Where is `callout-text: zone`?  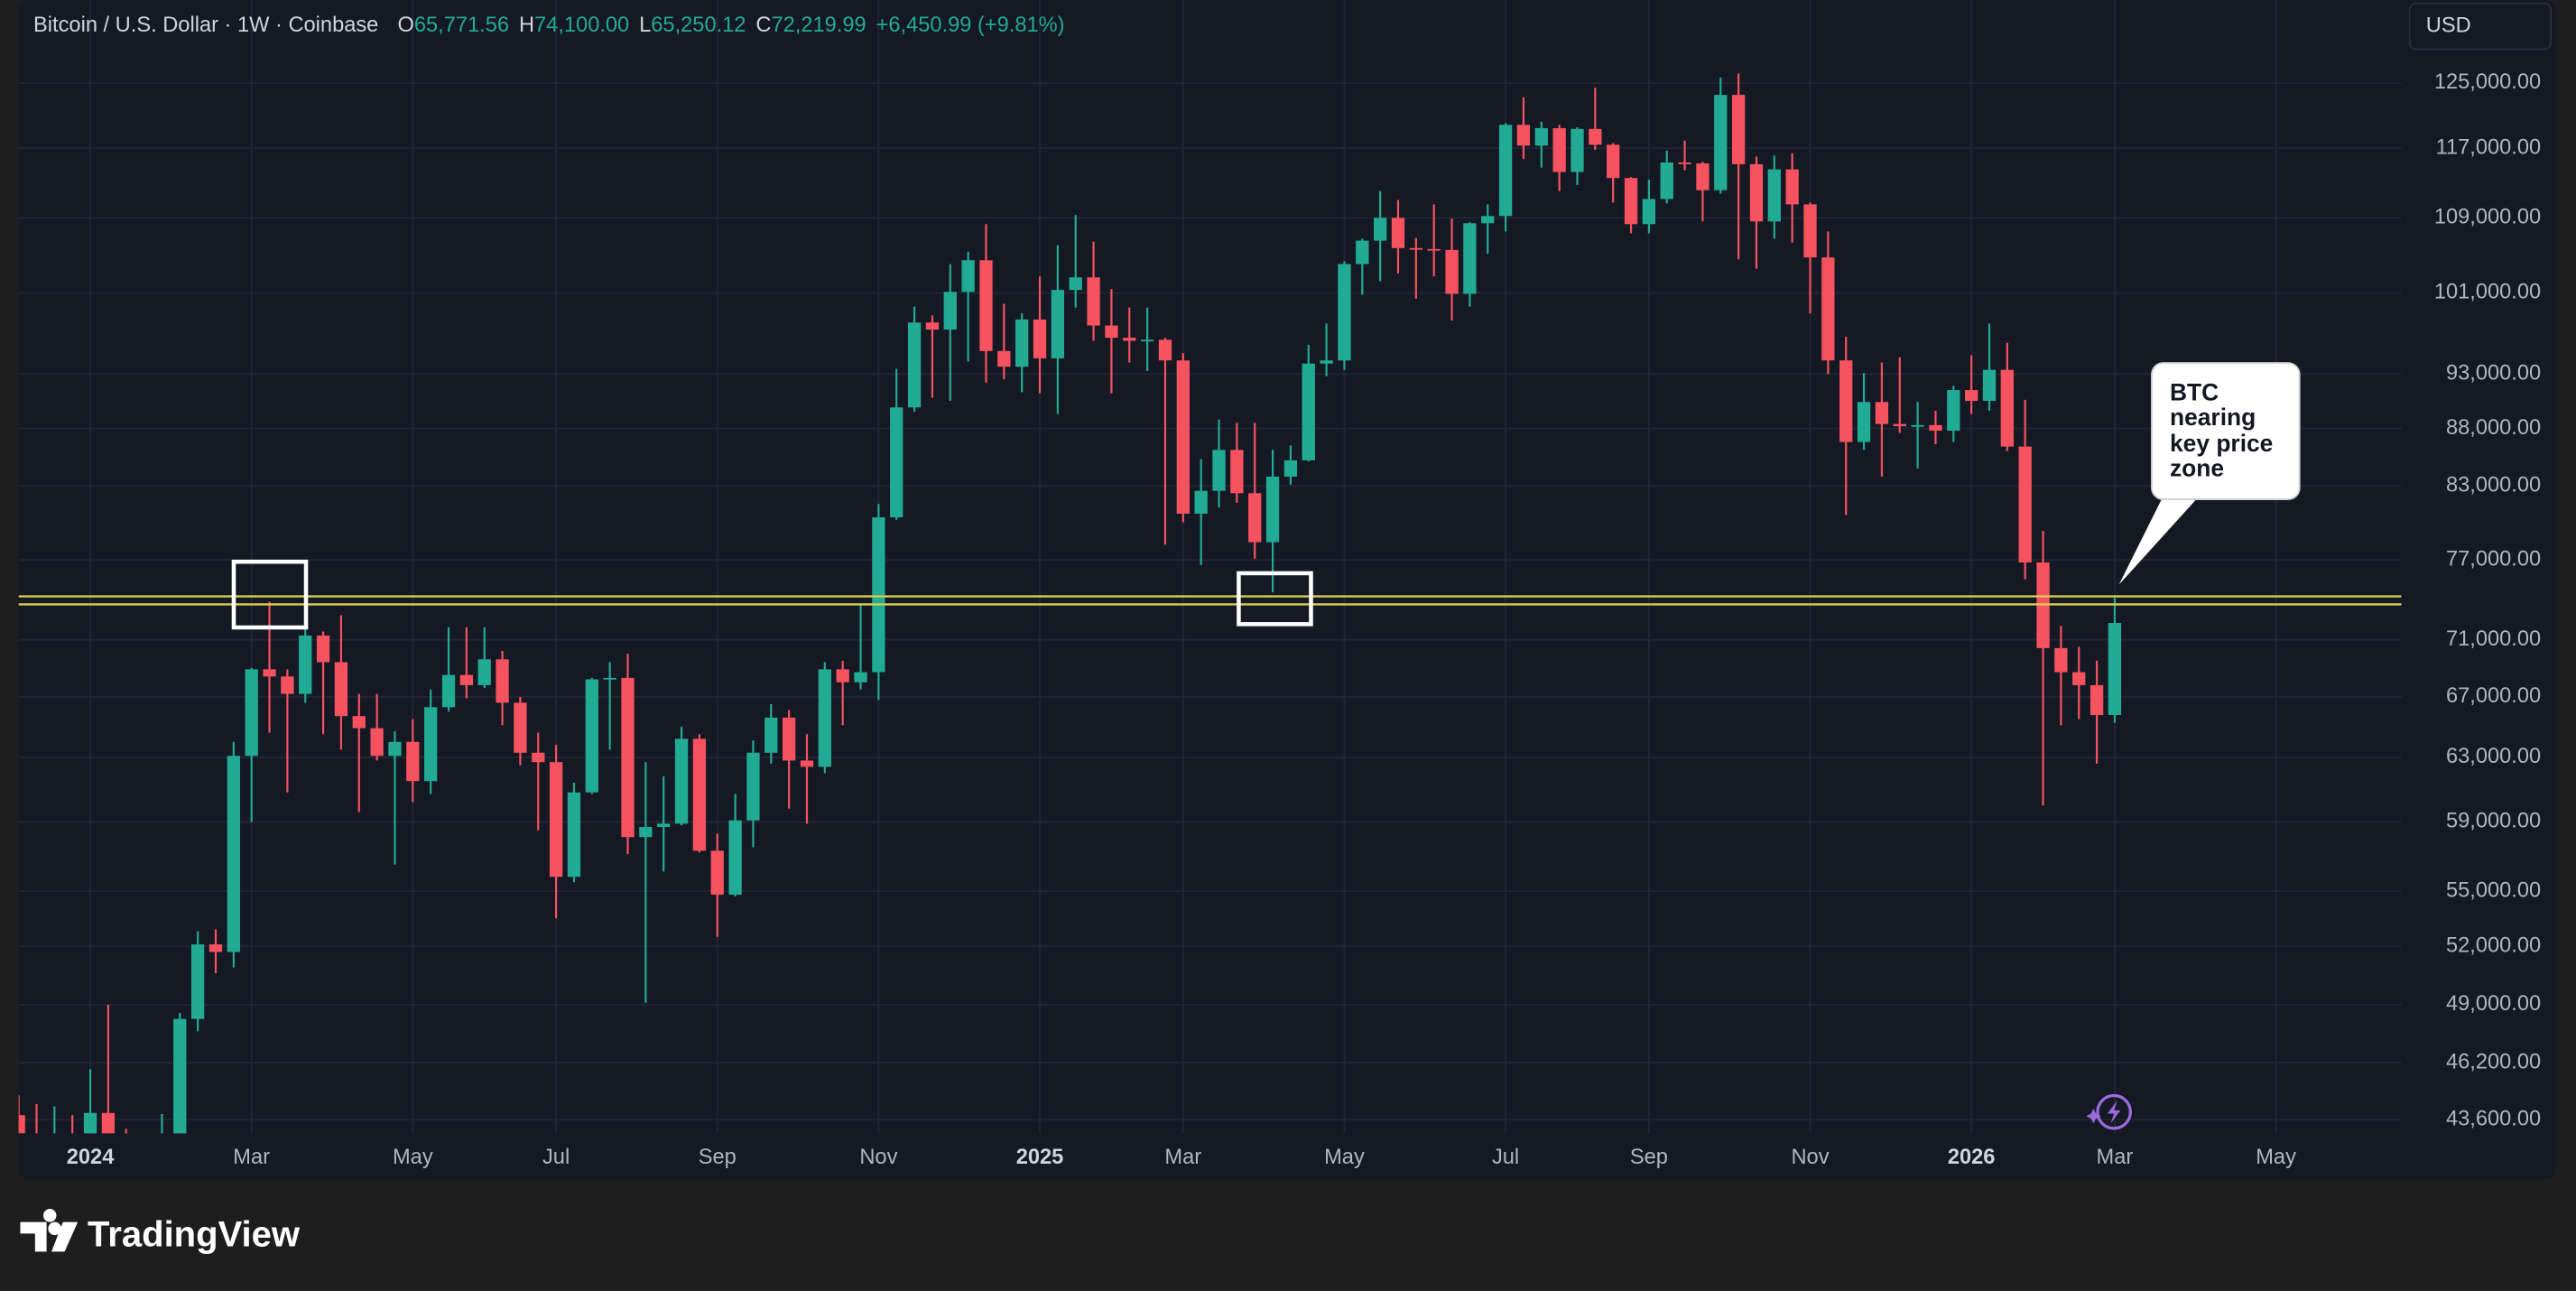
callout-text: zone is located at coordinates (2197, 467).